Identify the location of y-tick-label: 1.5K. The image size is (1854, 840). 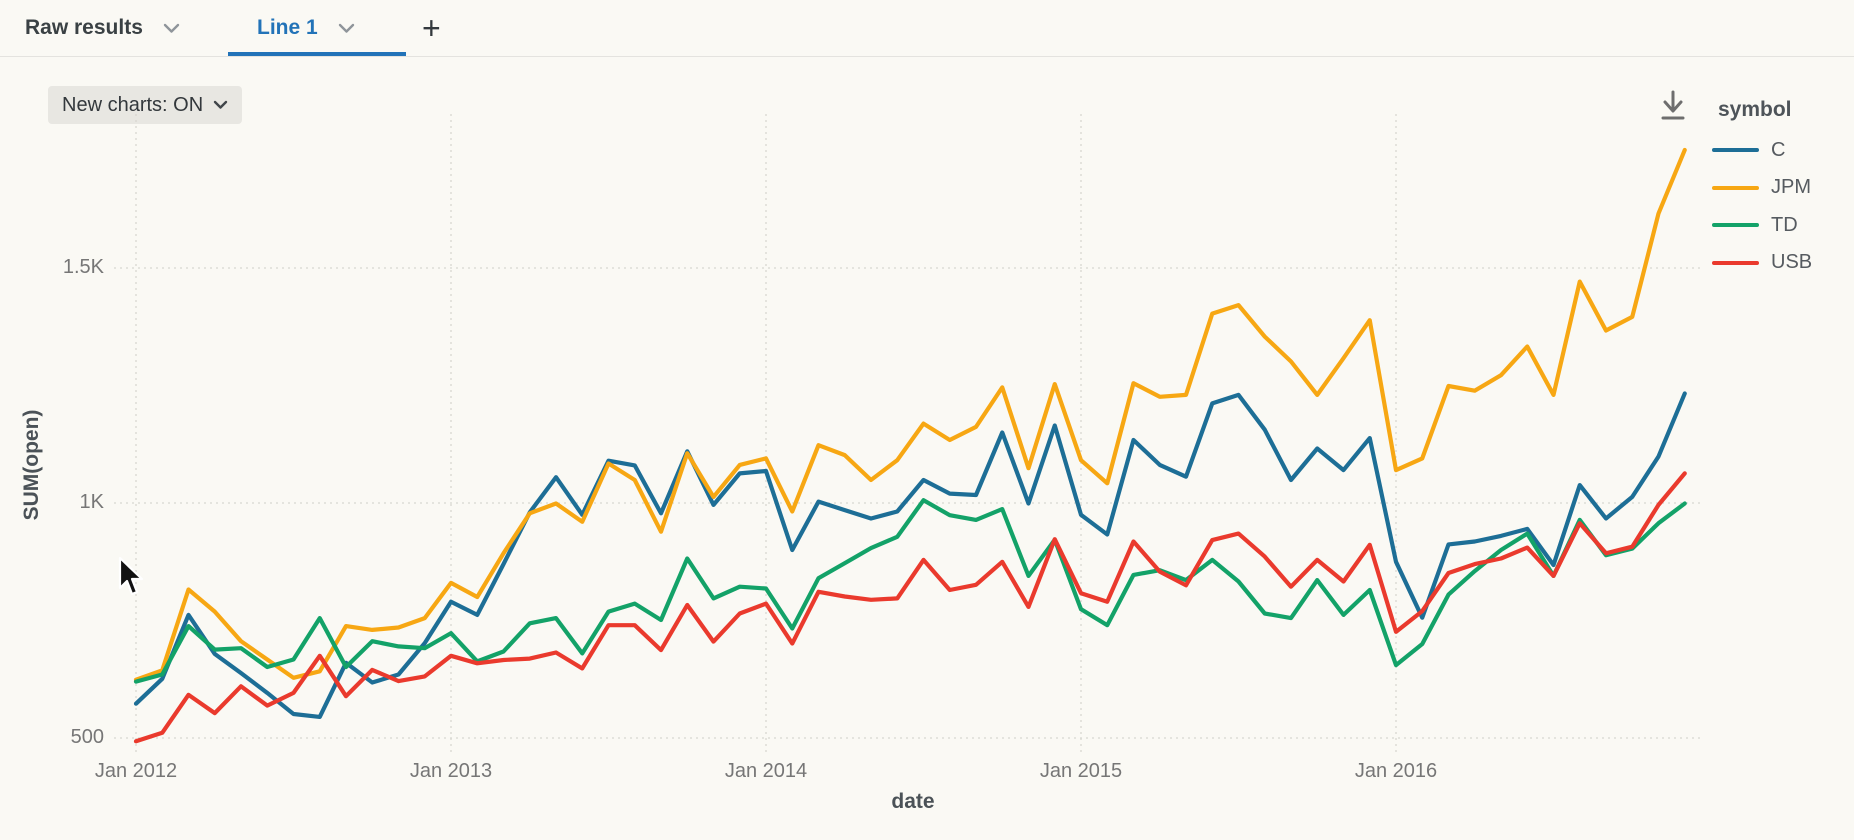
(83, 267).